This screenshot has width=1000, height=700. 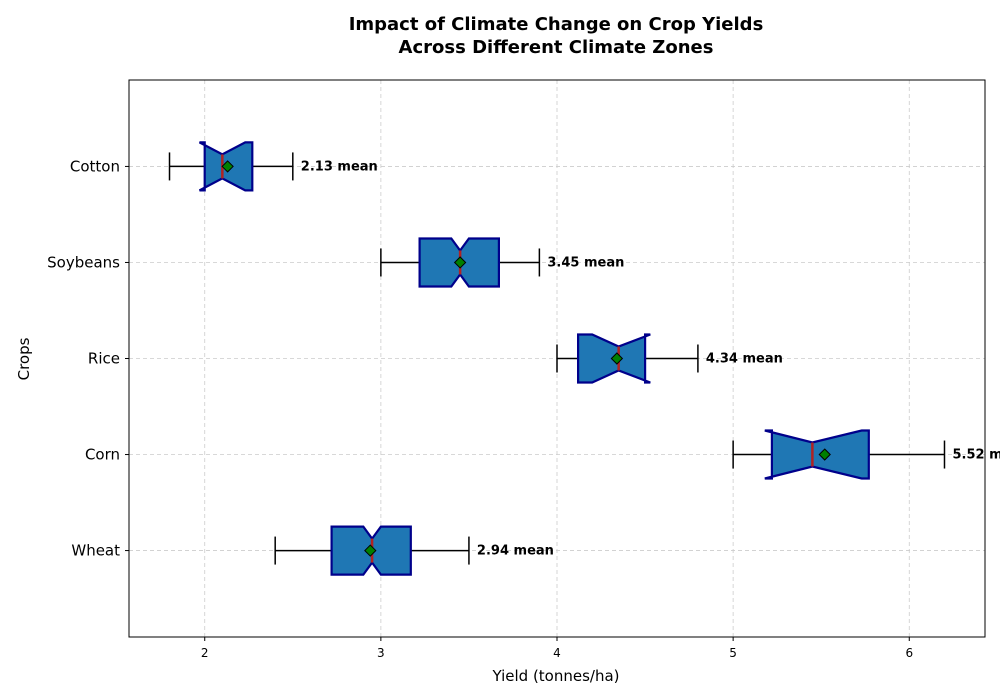 What do you see at coordinates (95, 551) in the screenshot?
I see `y-tick-label: Wheat` at bounding box center [95, 551].